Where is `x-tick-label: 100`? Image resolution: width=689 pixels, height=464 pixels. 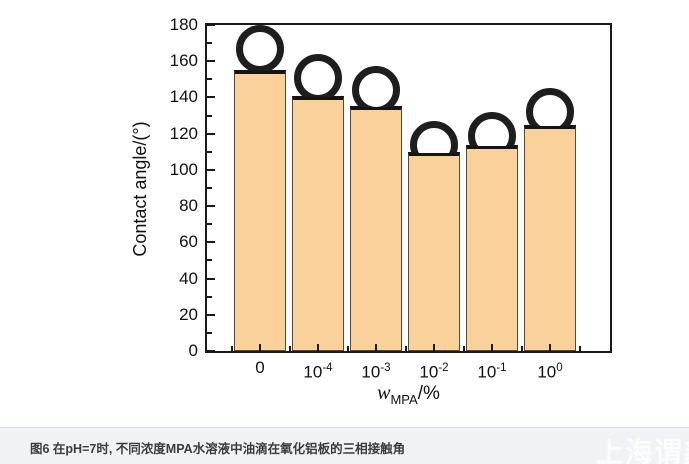
x-tick-label: 100 is located at coordinates (550, 372).